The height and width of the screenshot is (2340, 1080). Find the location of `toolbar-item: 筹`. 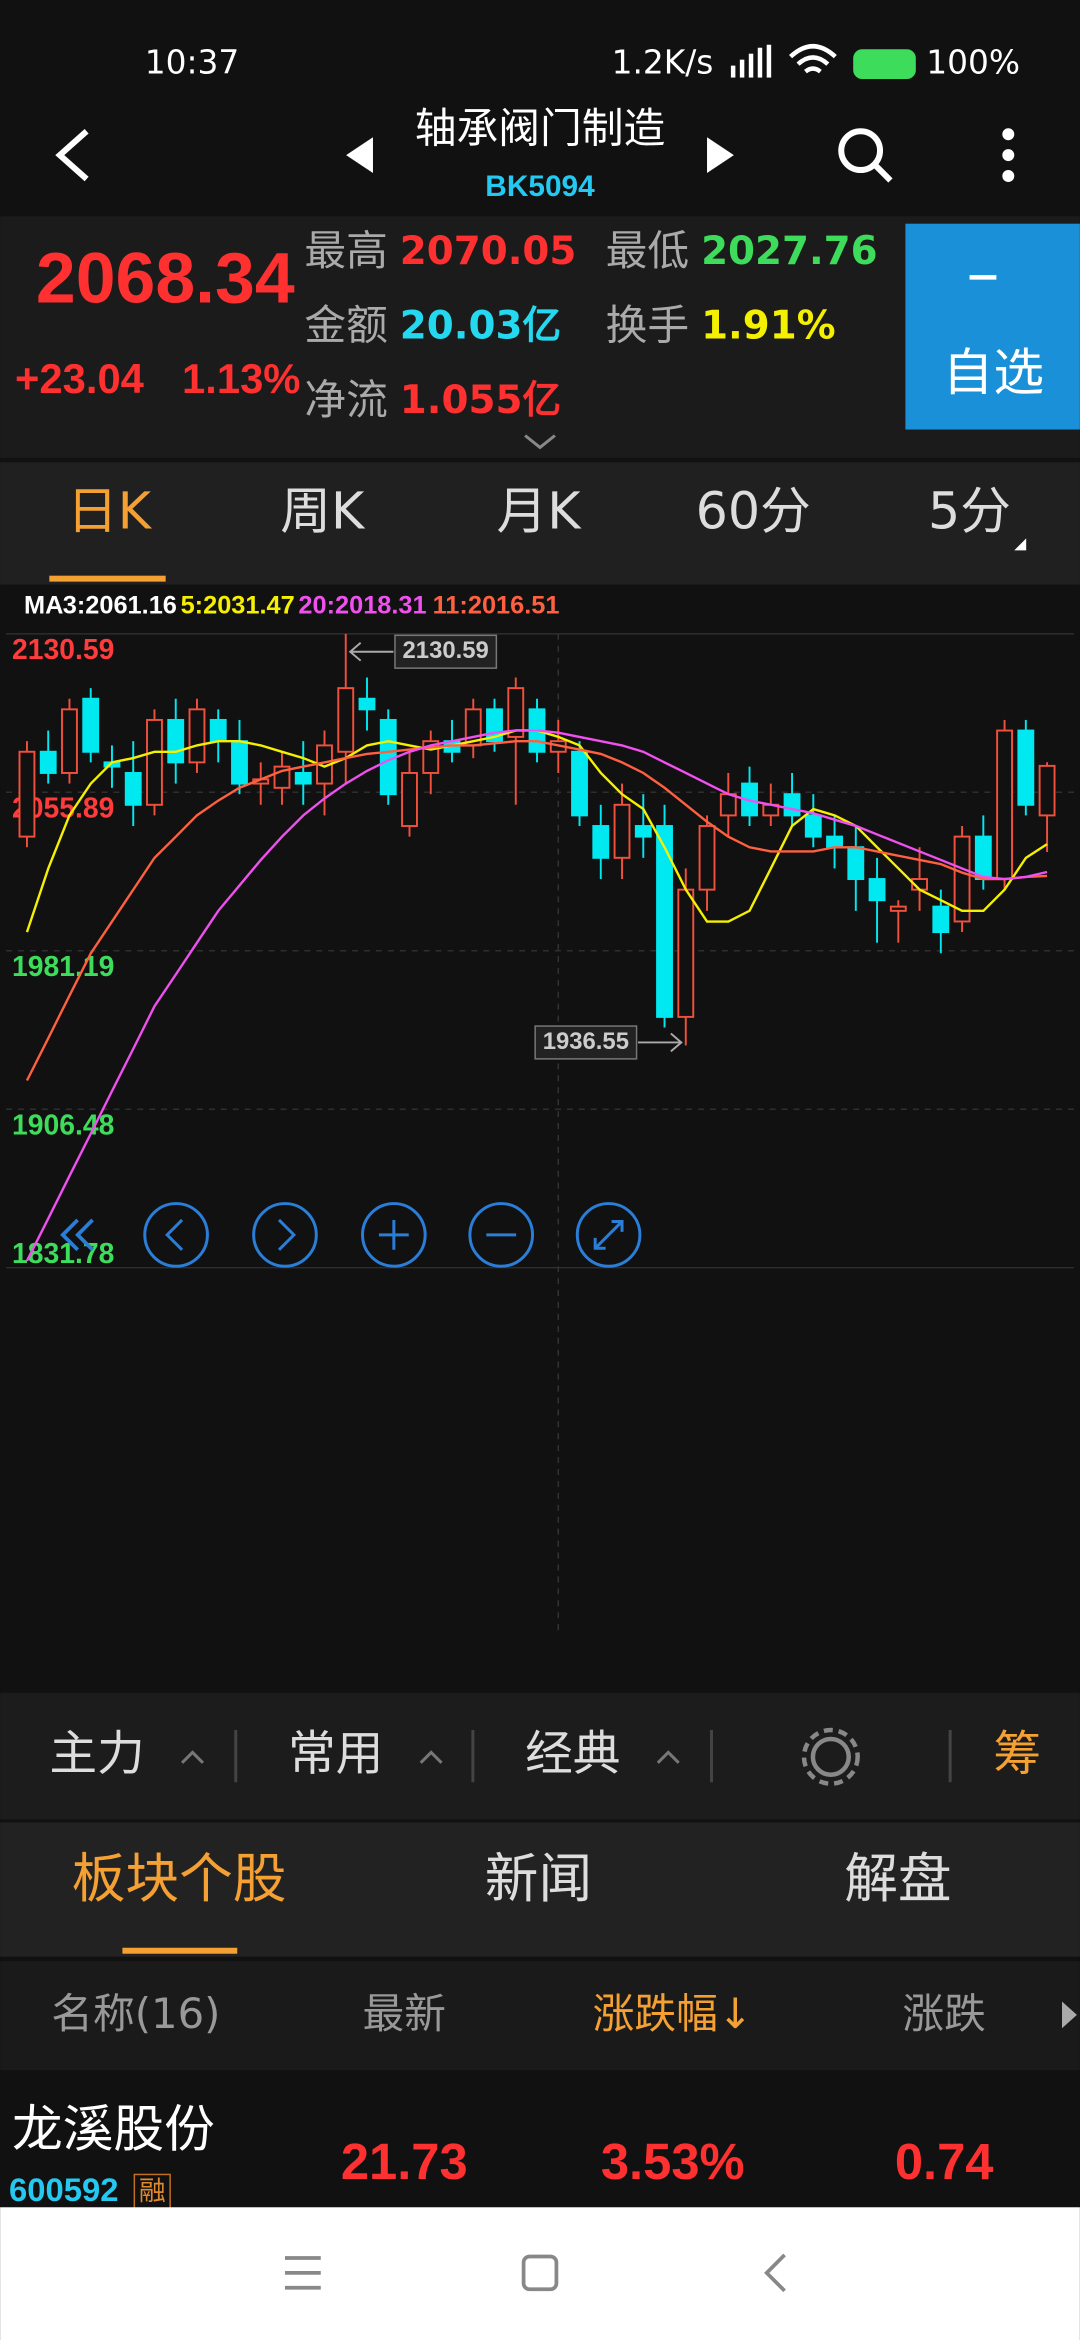

toolbar-item: 筹 is located at coordinates (1017, 1754).